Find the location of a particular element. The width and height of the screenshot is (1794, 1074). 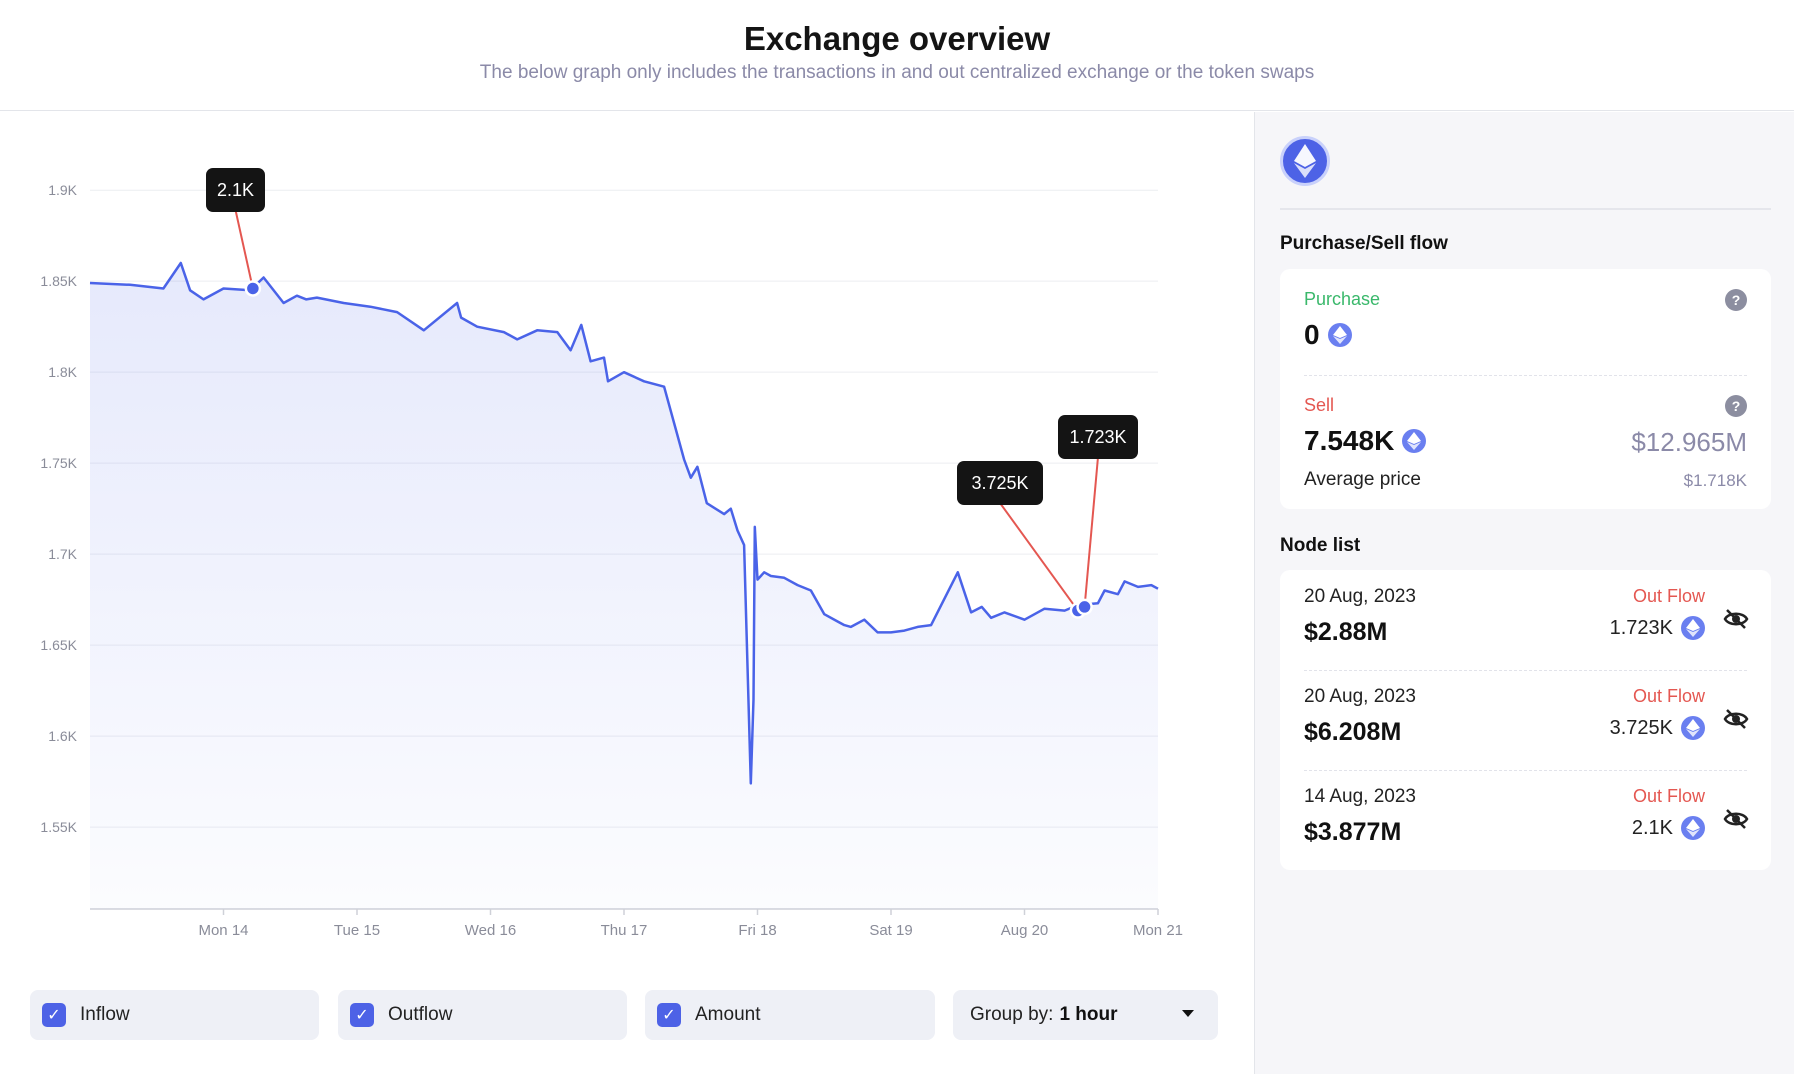

sell-value: 7.548K is located at coordinates (1349, 440).